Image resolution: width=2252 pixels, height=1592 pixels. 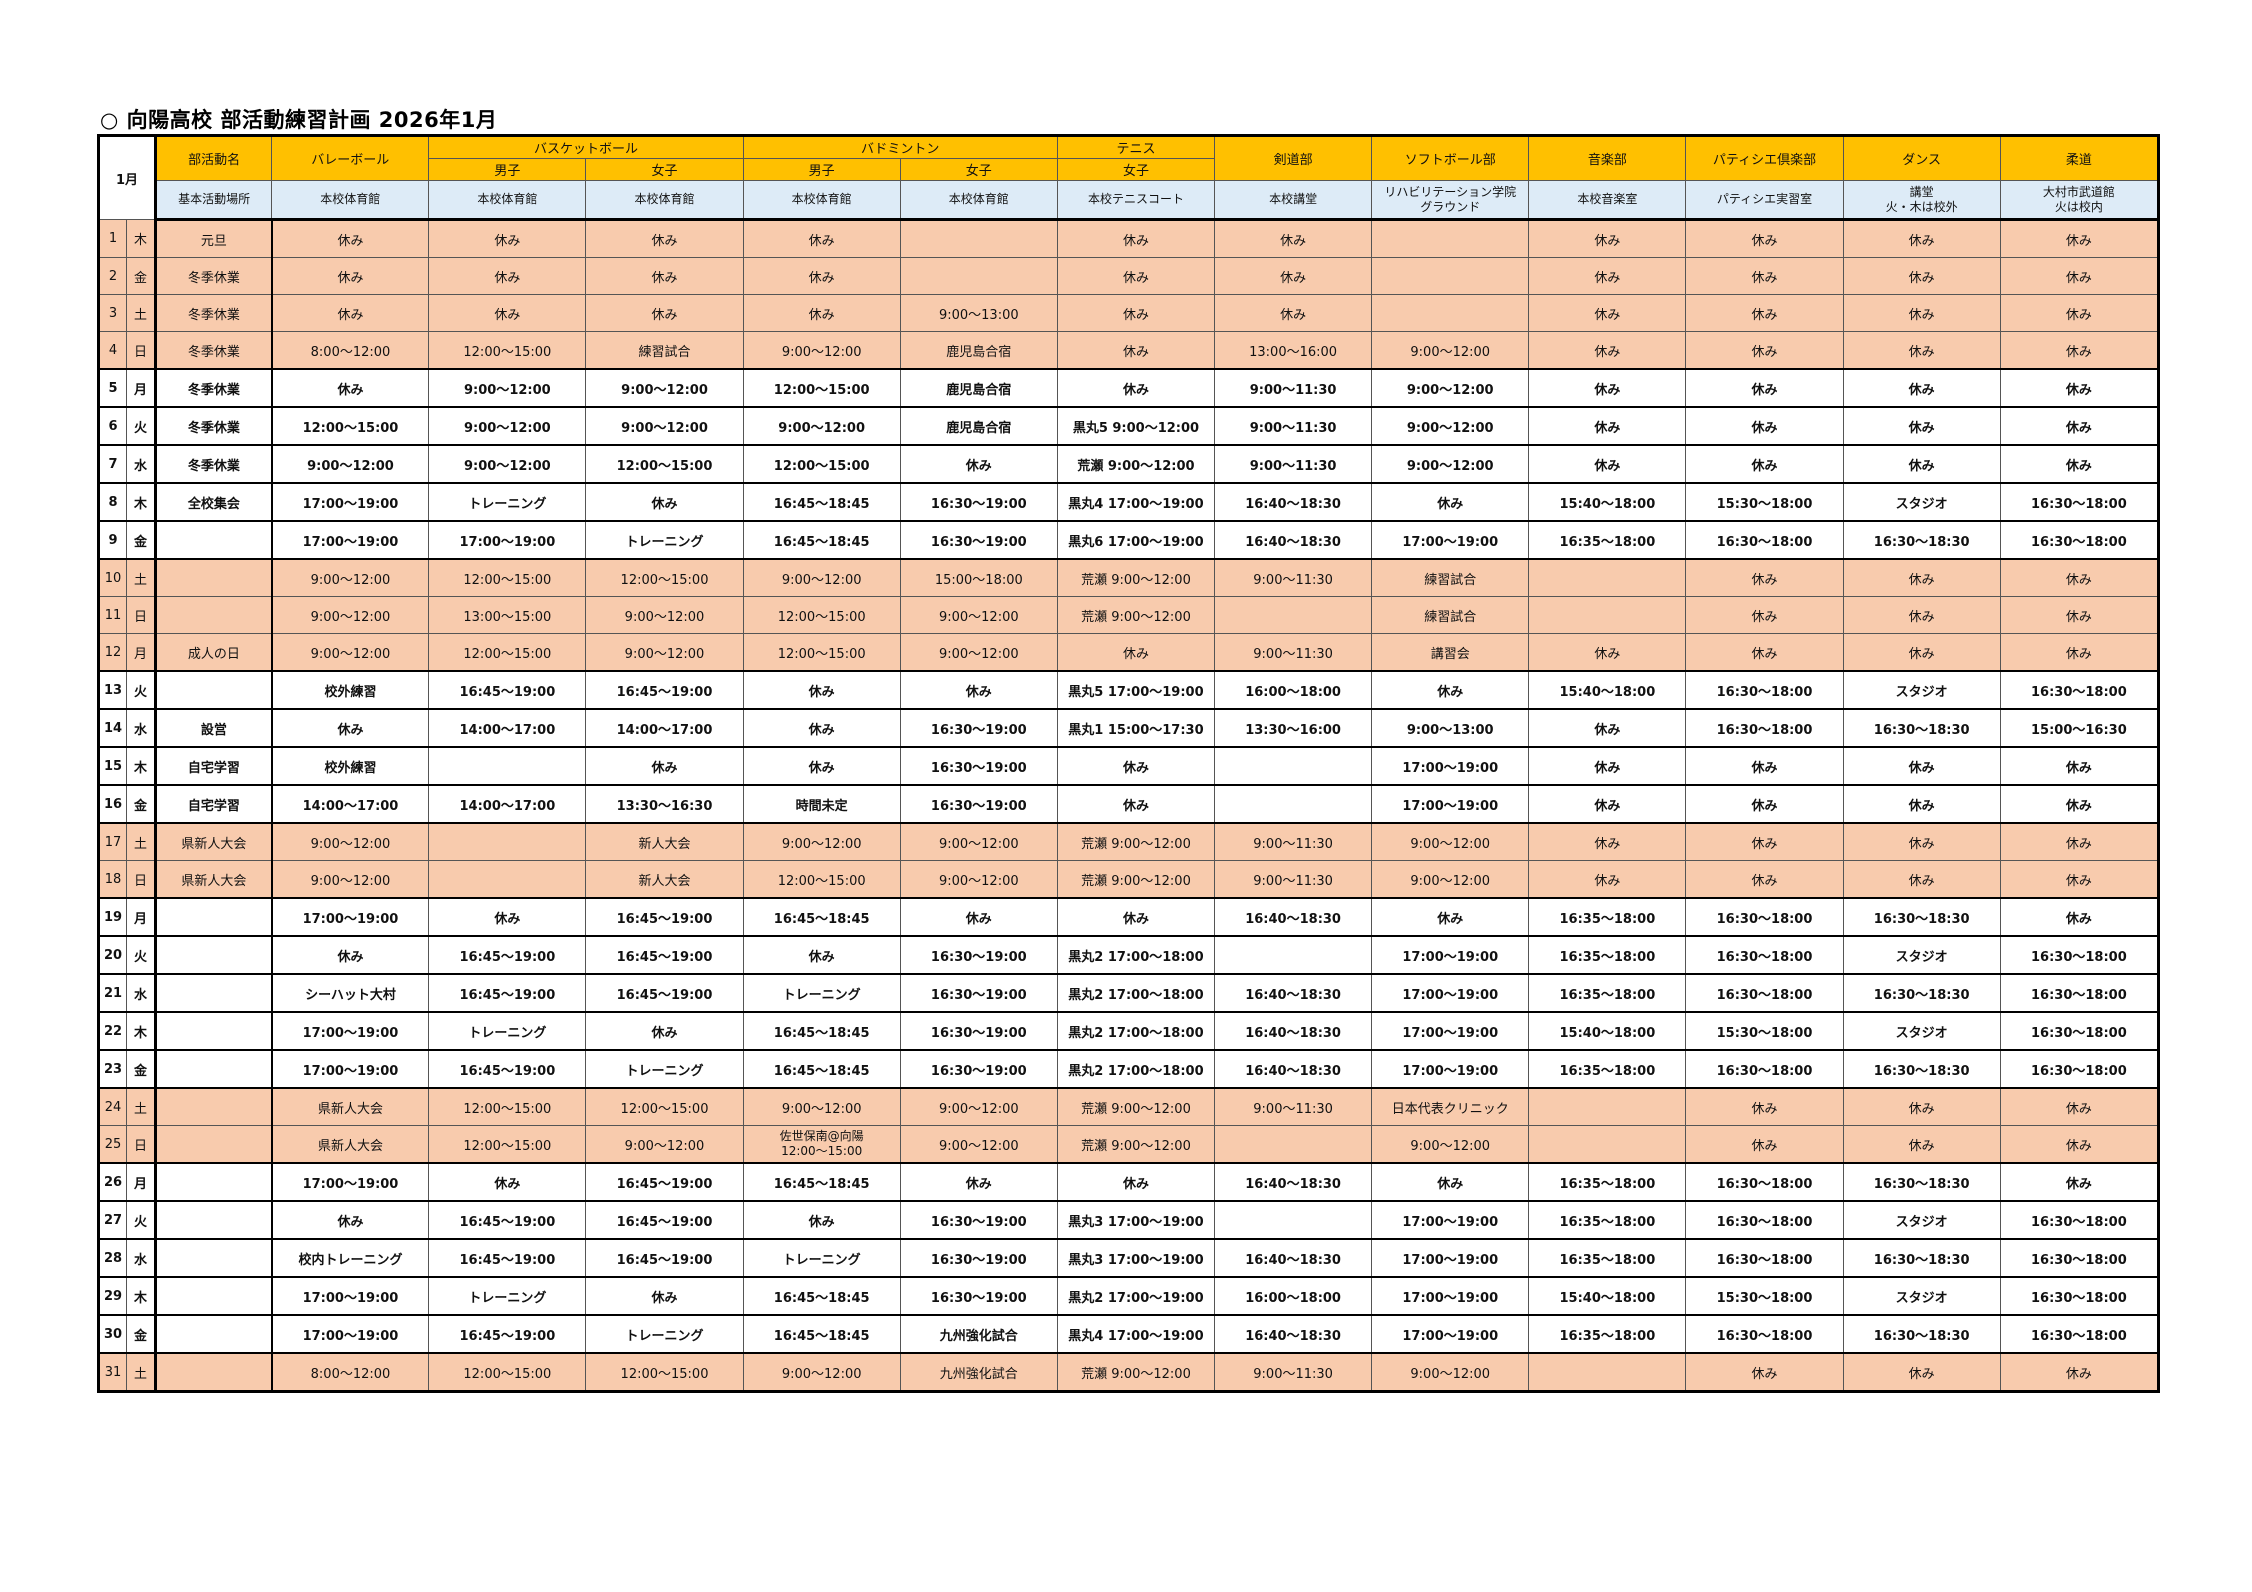 What do you see at coordinates (112, 1144) in the screenshot?
I see `day-number: 25` at bounding box center [112, 1144].